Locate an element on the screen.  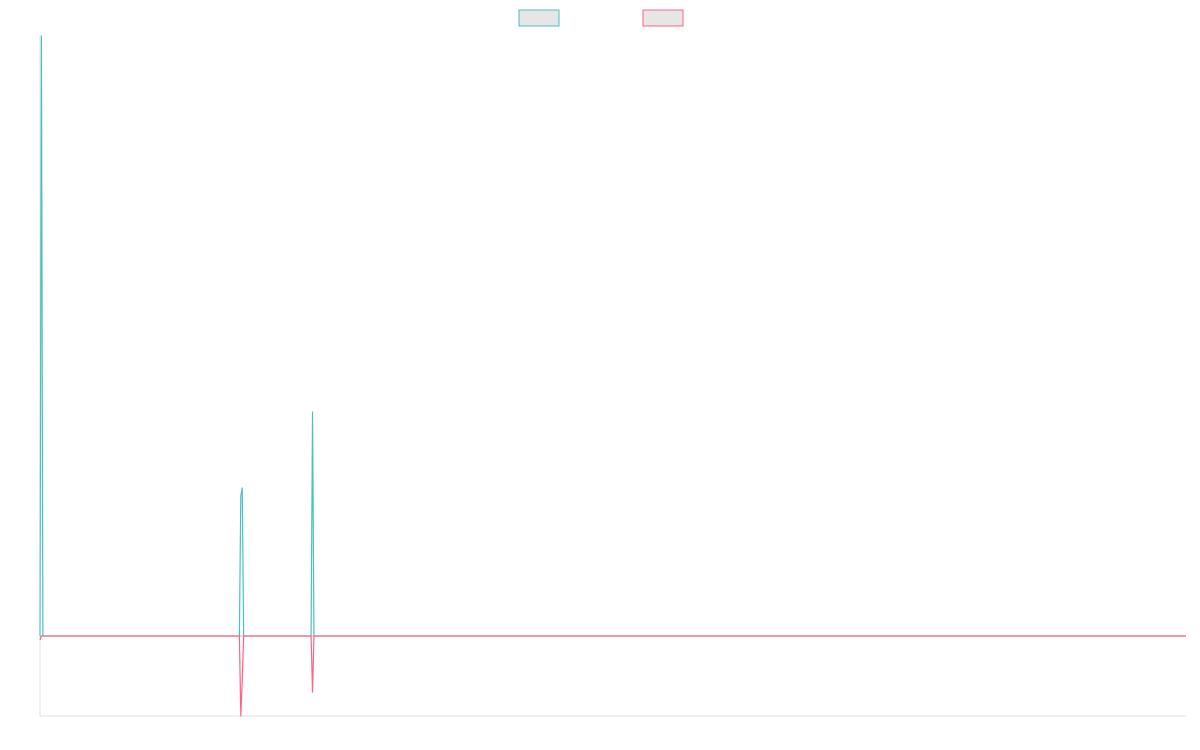
legend is located at coordinates (601, 18).